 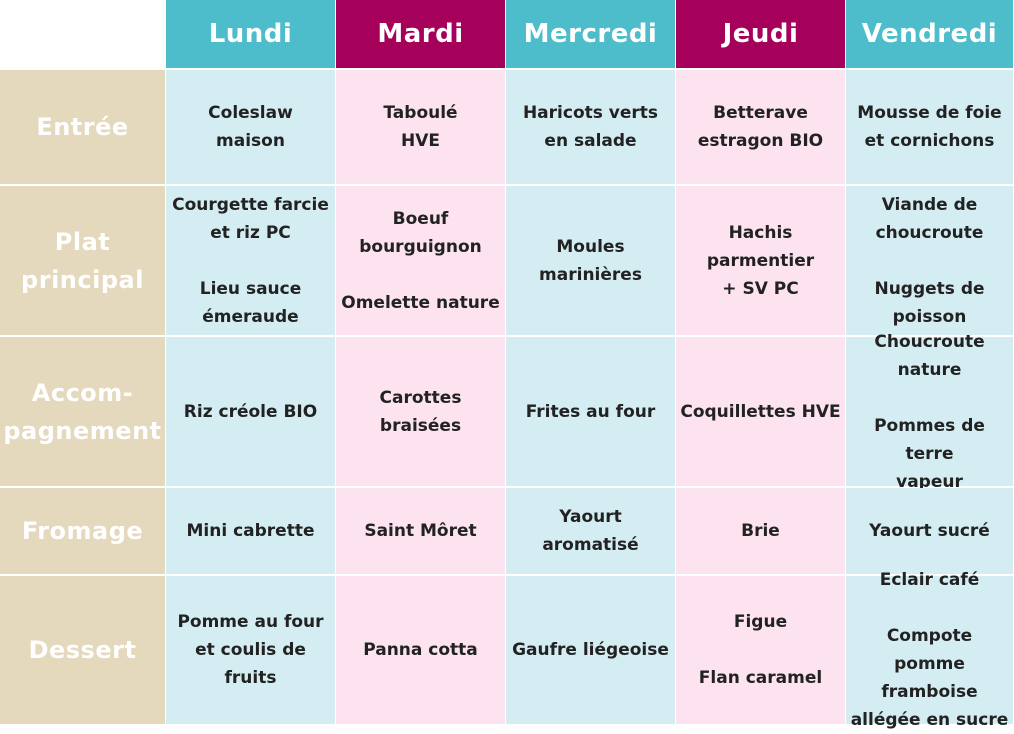 I want to click on menu-cell-plat-jeudi: Hachis parmentier + SV PC, so click(x=761, y=261).